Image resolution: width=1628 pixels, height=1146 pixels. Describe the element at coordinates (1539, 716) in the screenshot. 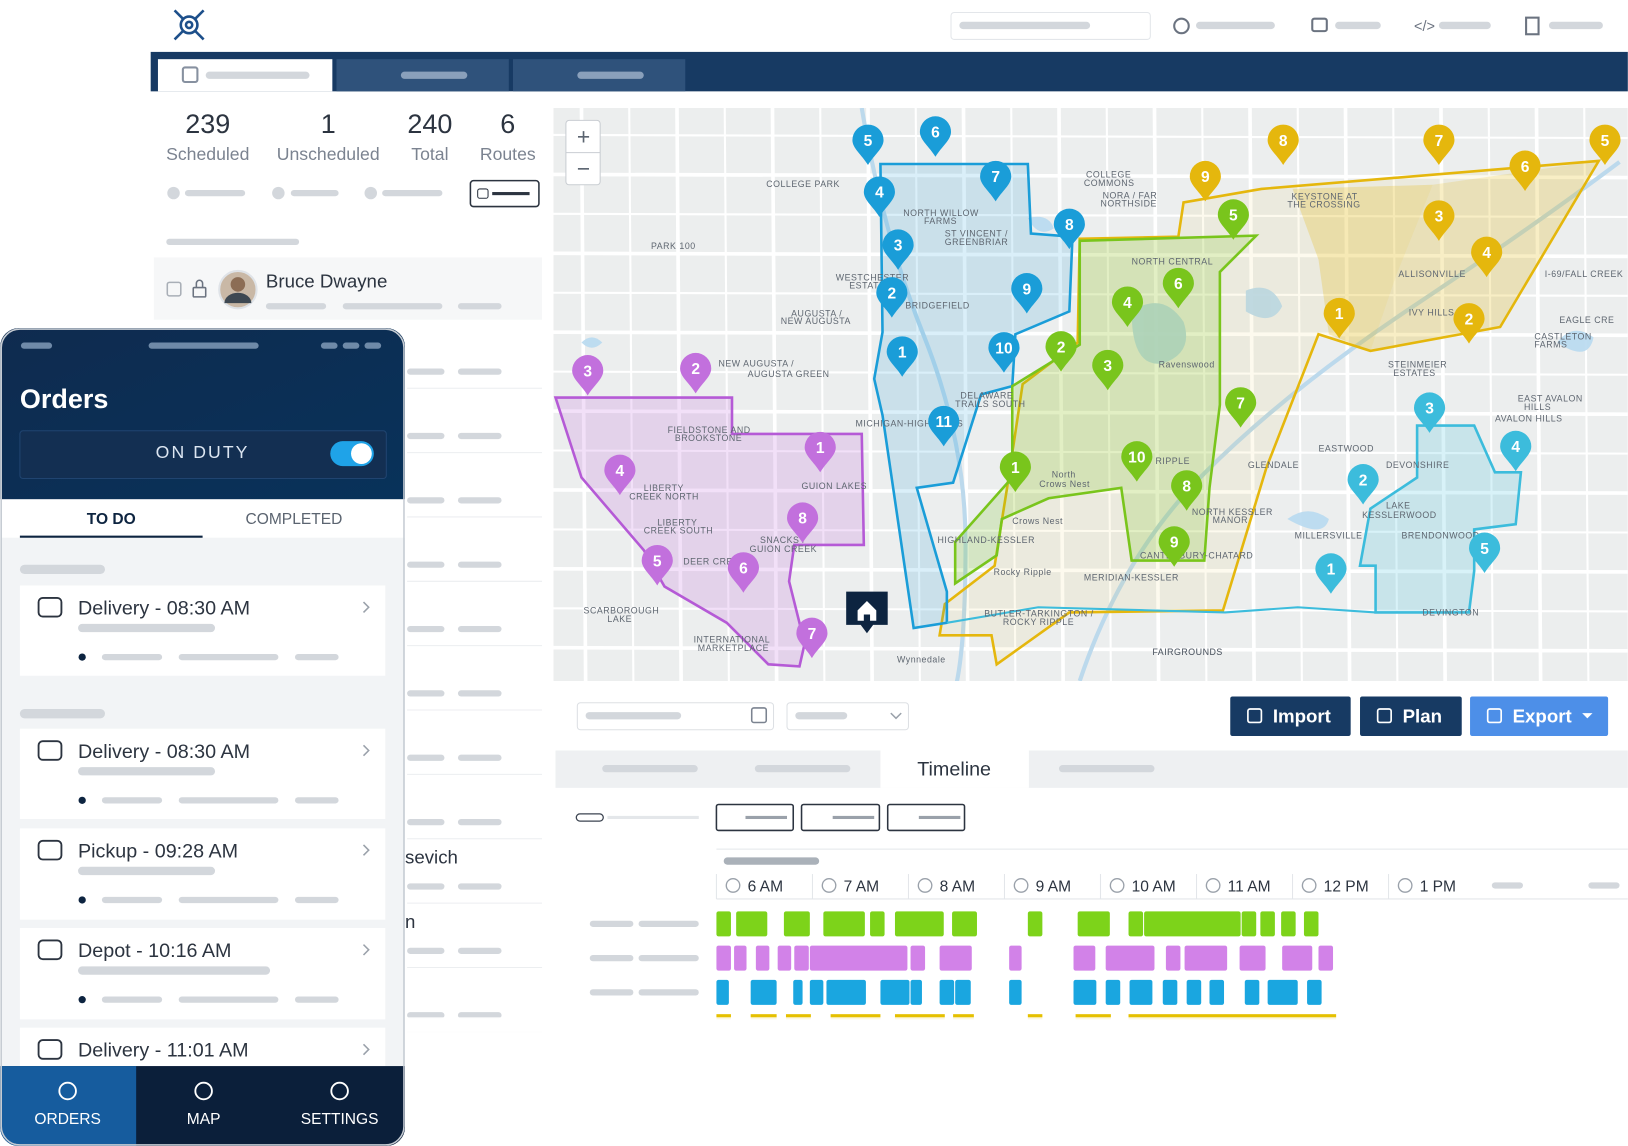

I see `export-button: Export` at that location.